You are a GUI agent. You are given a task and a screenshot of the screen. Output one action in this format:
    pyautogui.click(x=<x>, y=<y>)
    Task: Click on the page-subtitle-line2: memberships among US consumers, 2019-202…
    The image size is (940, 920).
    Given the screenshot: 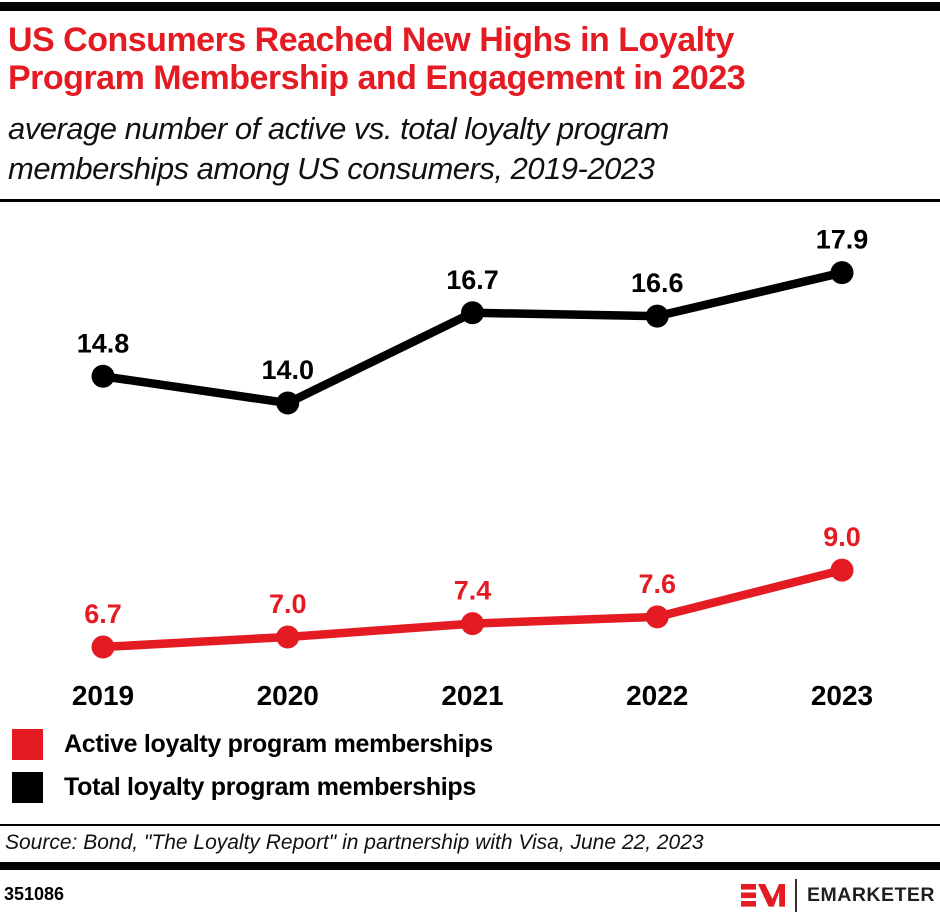 What is the action you would take?
    pyautogui.click(x=331, y=168)
    